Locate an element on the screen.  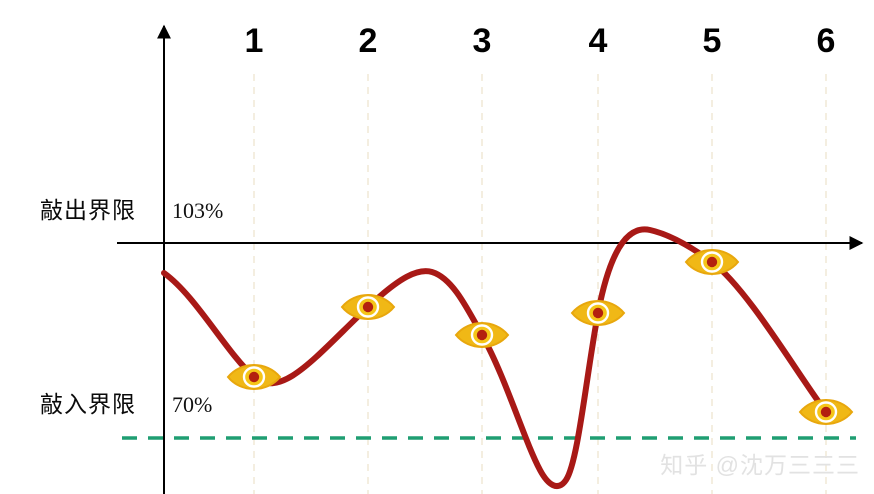
knock-in-label: 敲入界限 is located at coordinates (88, 404).